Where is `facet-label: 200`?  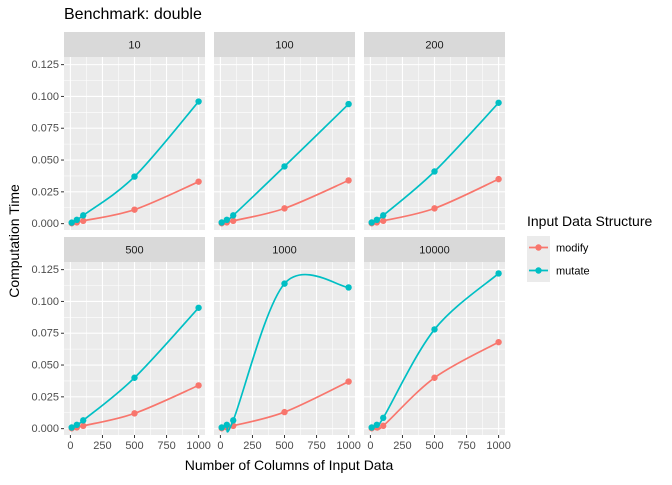
facet-label: 200 is located at coordinates (434, 46).